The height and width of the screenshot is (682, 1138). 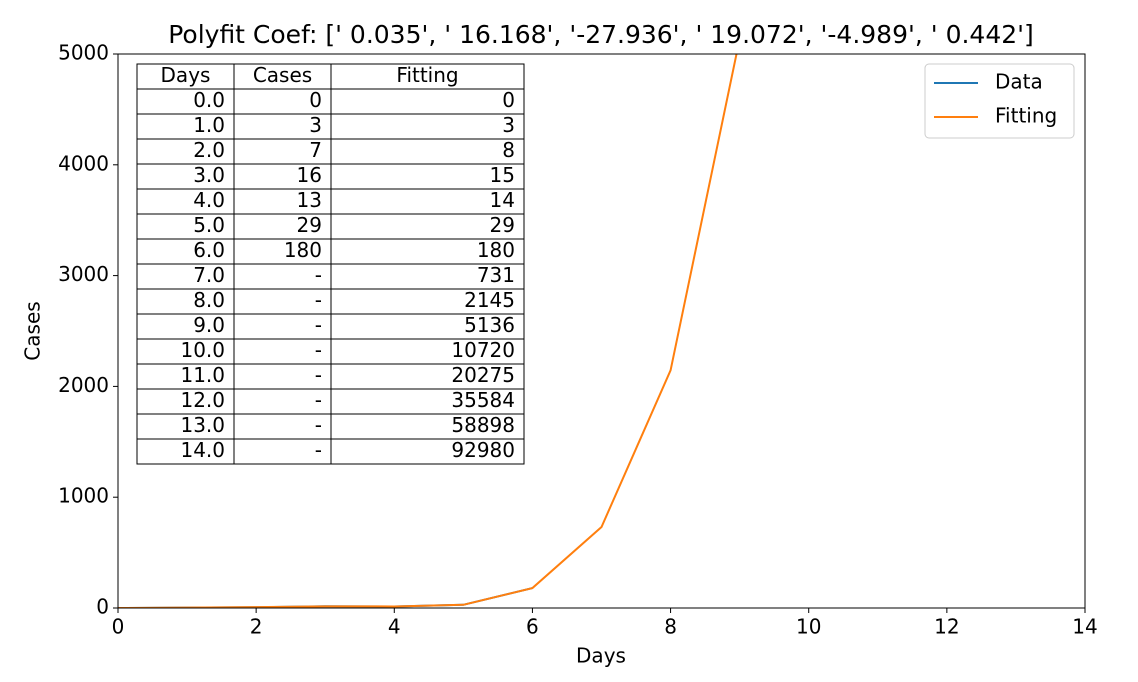 I want to click on table-cell-text: 731, so click(x=496, y=275).